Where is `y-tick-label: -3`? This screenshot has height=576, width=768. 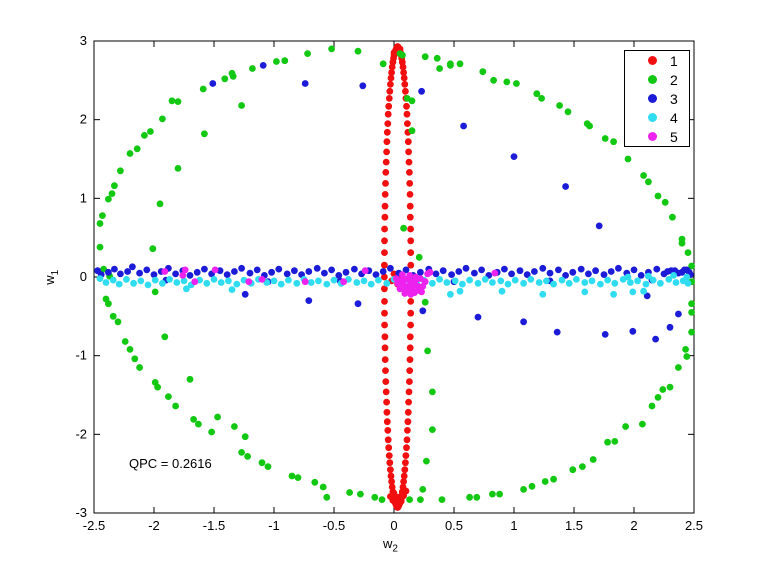 y-tick-label: -3 is located at coordinates (81, 512).